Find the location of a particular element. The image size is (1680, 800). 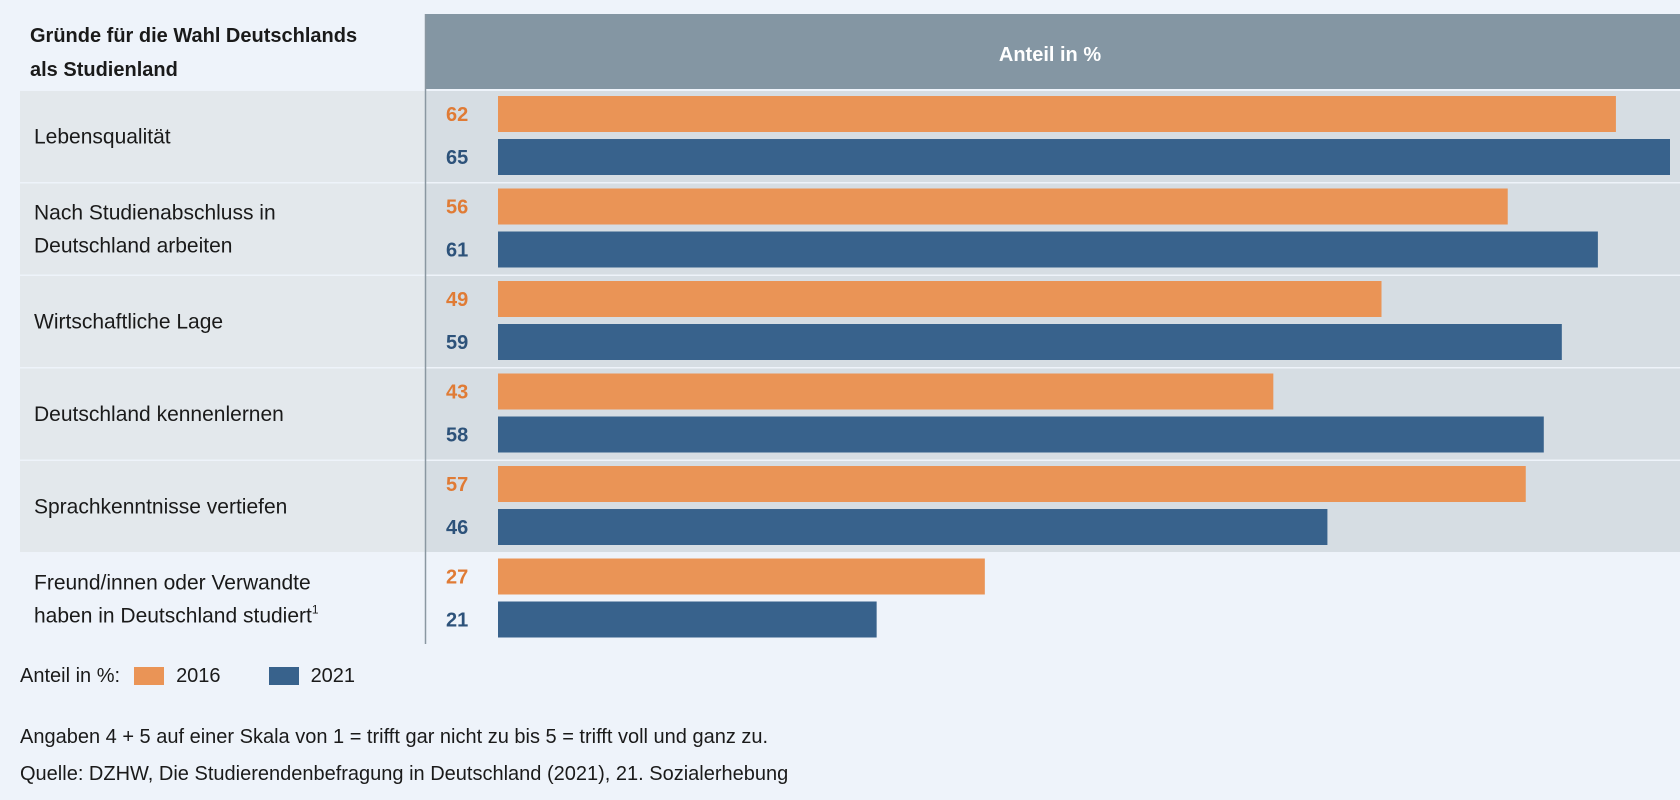

legend: Anteil in %: 2016 2021 is located at coordinates (204, 676).